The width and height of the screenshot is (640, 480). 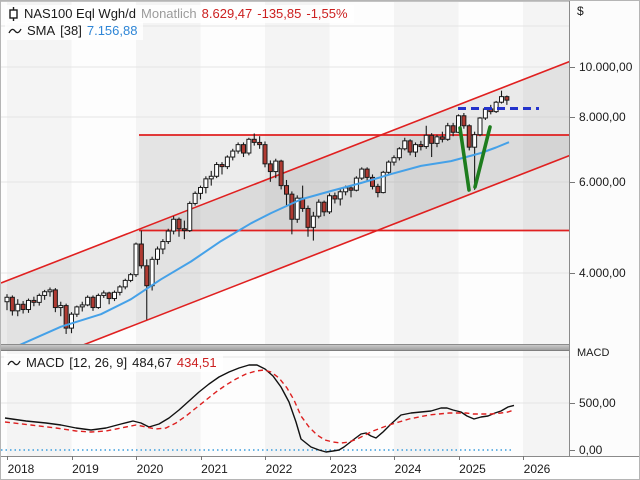 What do you see at coordinates (537, 469) in the screenshot?
I see `year-label: 2026` at bounding box center [537, 469].